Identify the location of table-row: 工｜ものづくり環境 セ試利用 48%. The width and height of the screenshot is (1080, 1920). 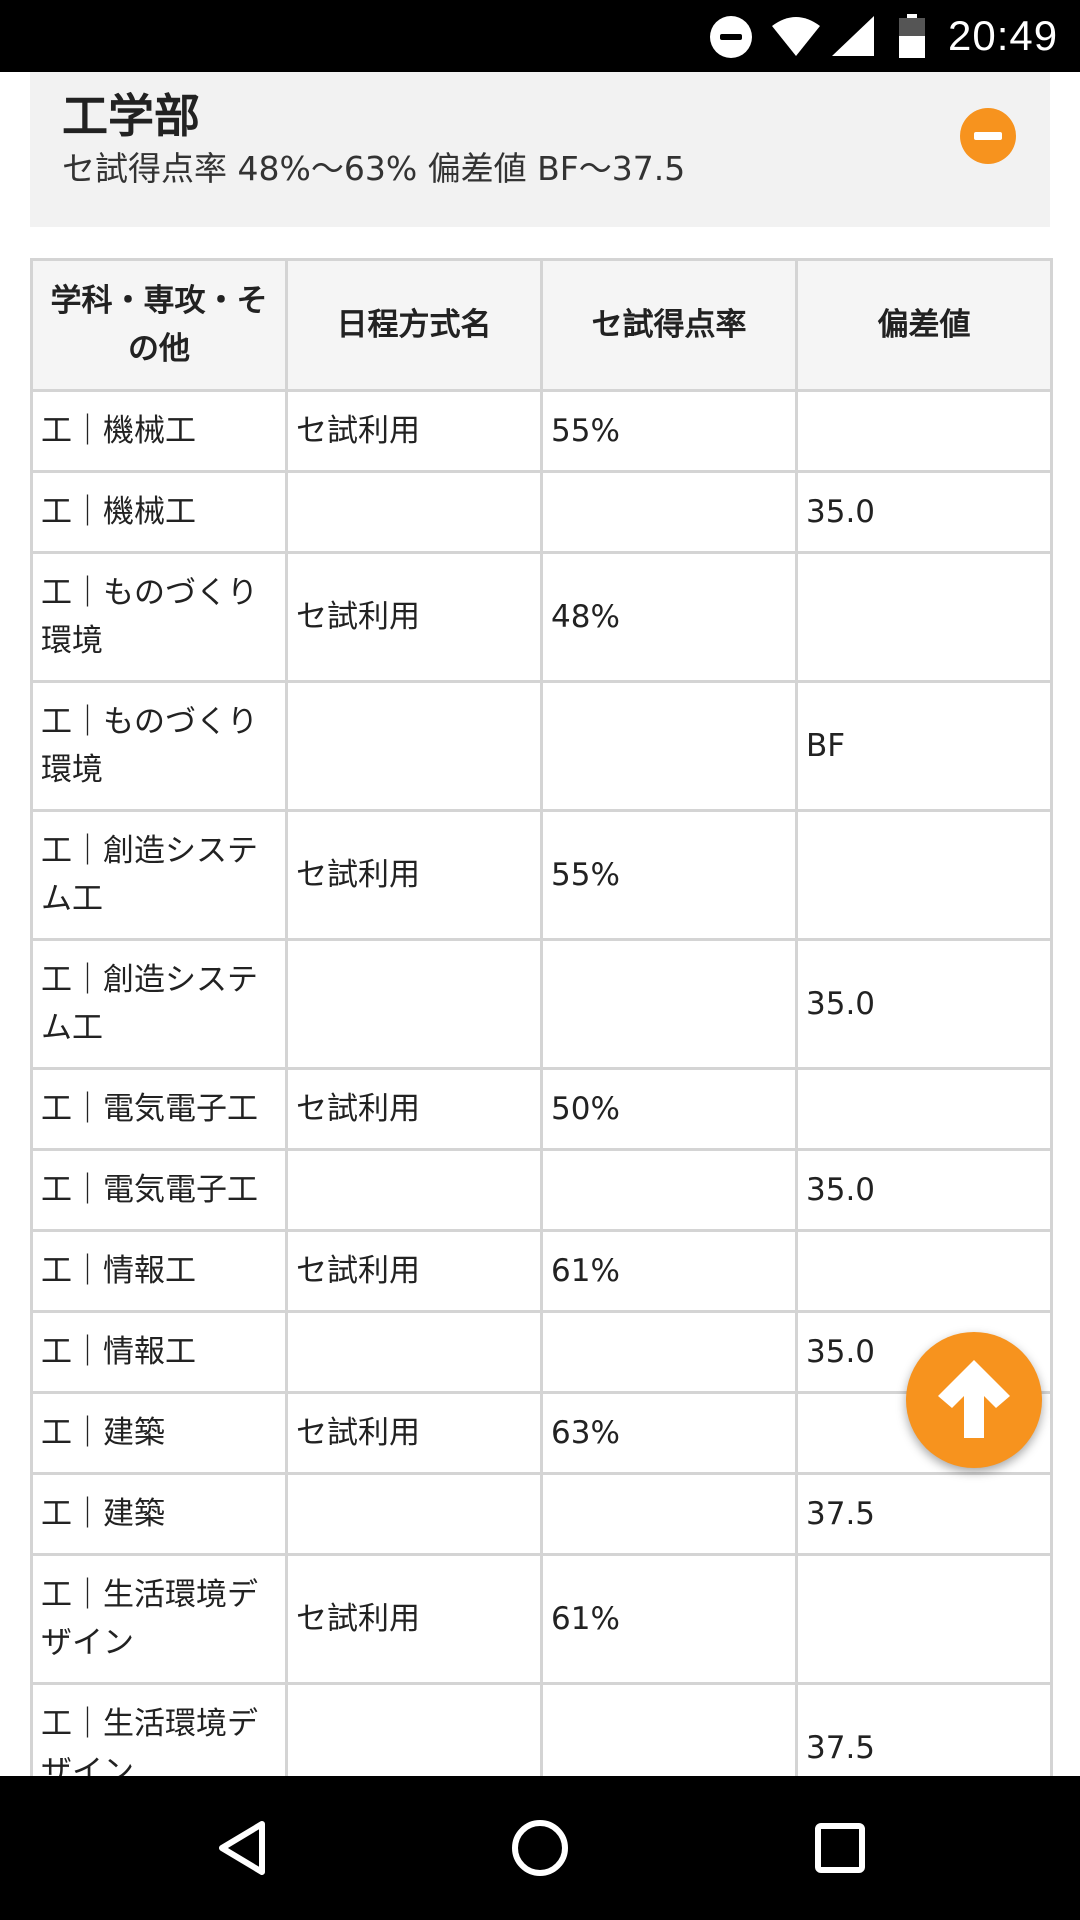
(541, 617).